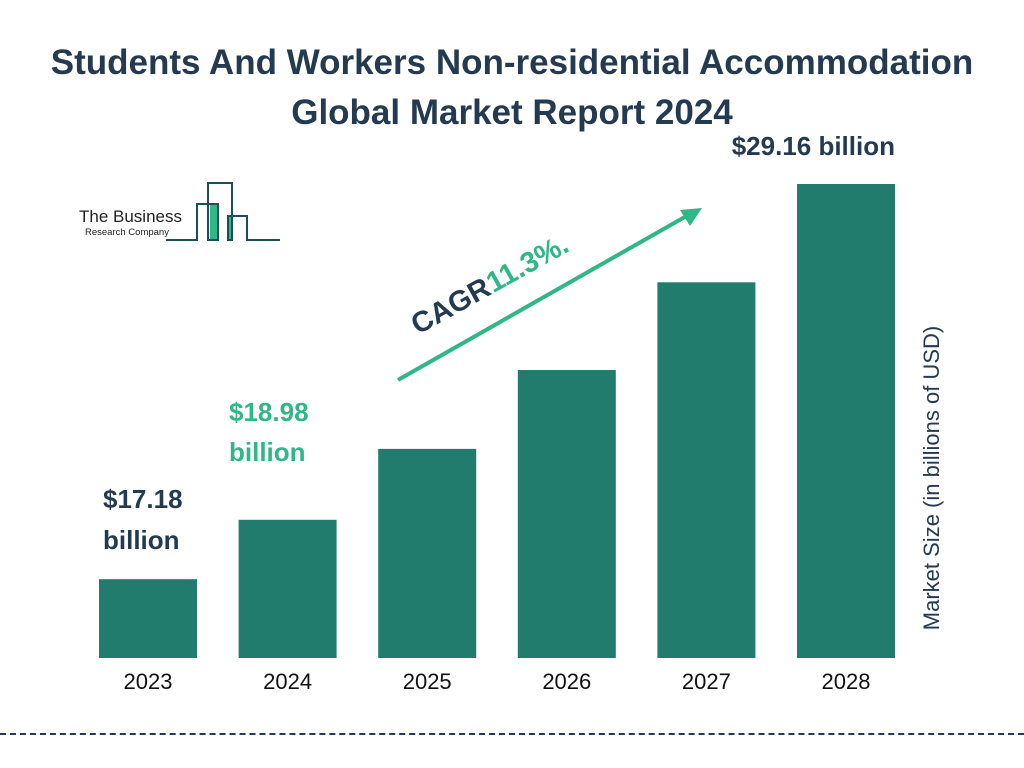 The height and width of the screenshot is (768, 1024). Describe the element at coordinates (931, 478) in the screenshot. I see `y-axis-label: Market Size (in billions of USD)` at that location.